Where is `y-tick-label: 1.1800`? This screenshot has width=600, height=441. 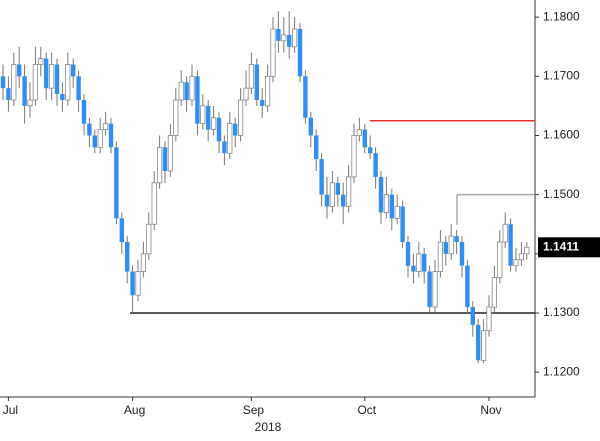 y-tick-label: 1.1800 is located at coordinates (561, 16).